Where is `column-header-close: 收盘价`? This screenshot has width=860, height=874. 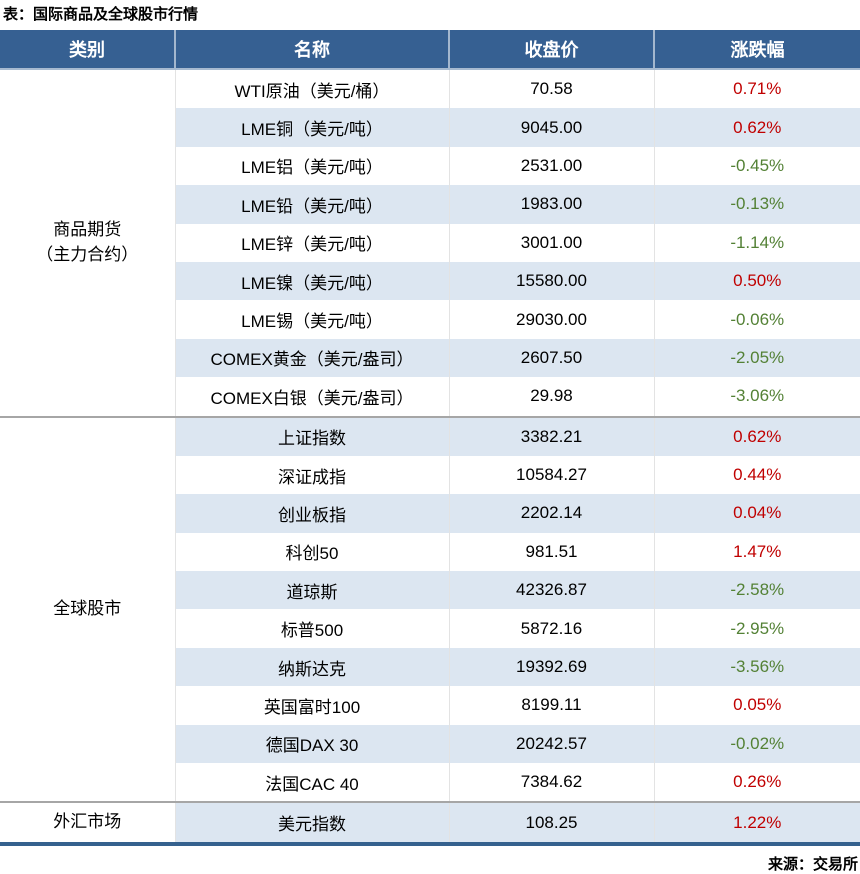 column-header-close: 收盘价 is located at coordinates (551, 50).